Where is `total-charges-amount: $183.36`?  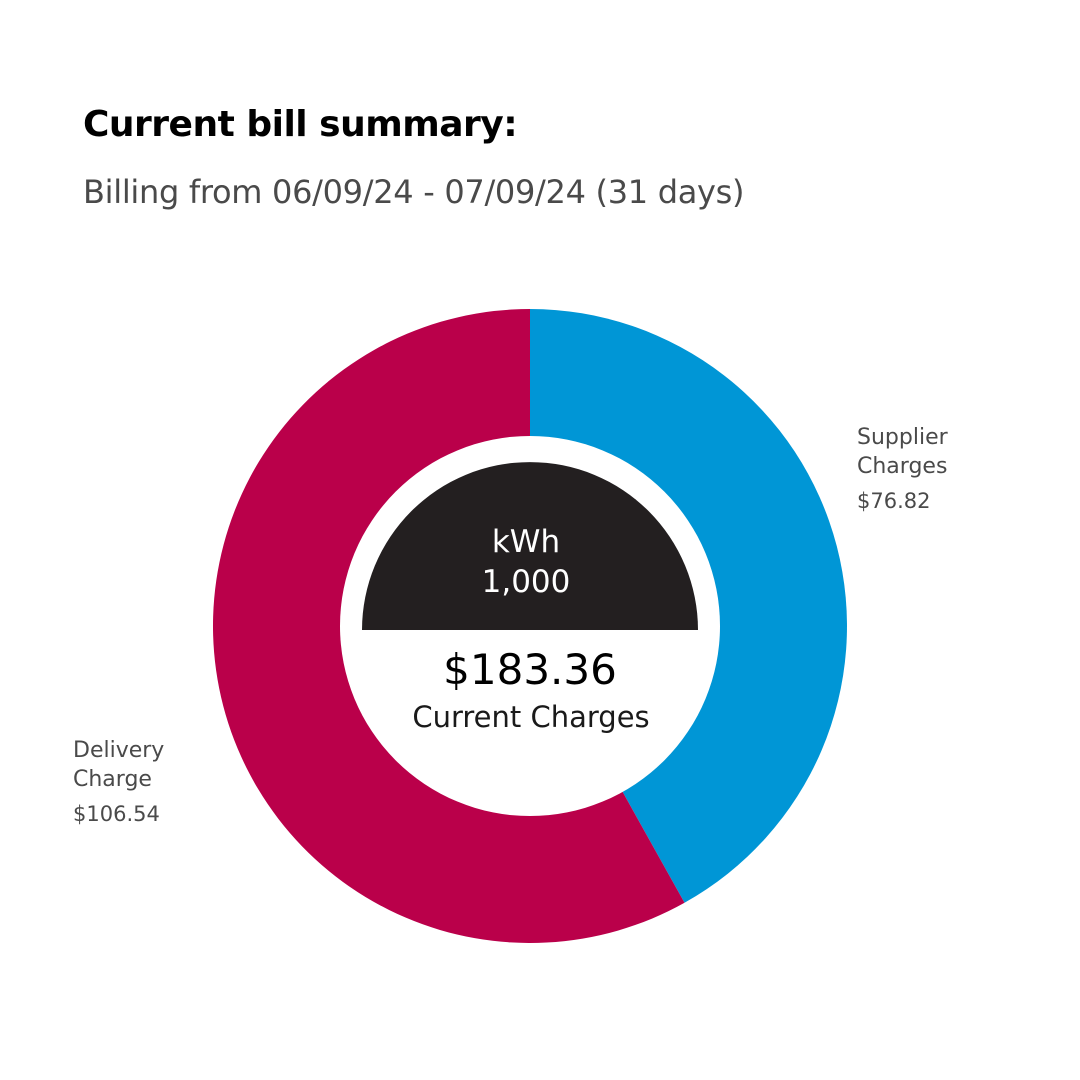 total-charges-amount: $183.36 is located at coordinates (530, 669).